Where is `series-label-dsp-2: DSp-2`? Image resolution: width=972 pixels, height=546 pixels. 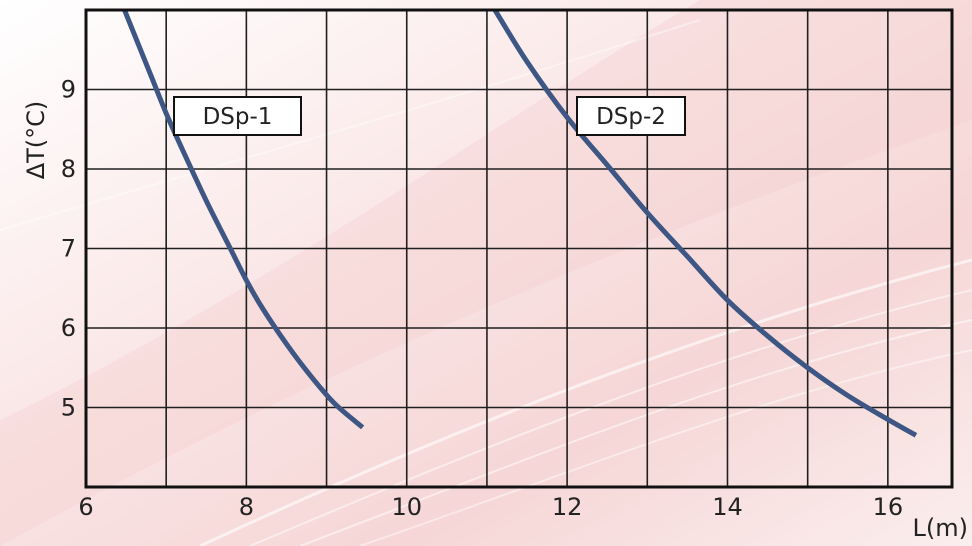 series-label-dsp-2: DSp-2 is located at coordinates (631, 117).